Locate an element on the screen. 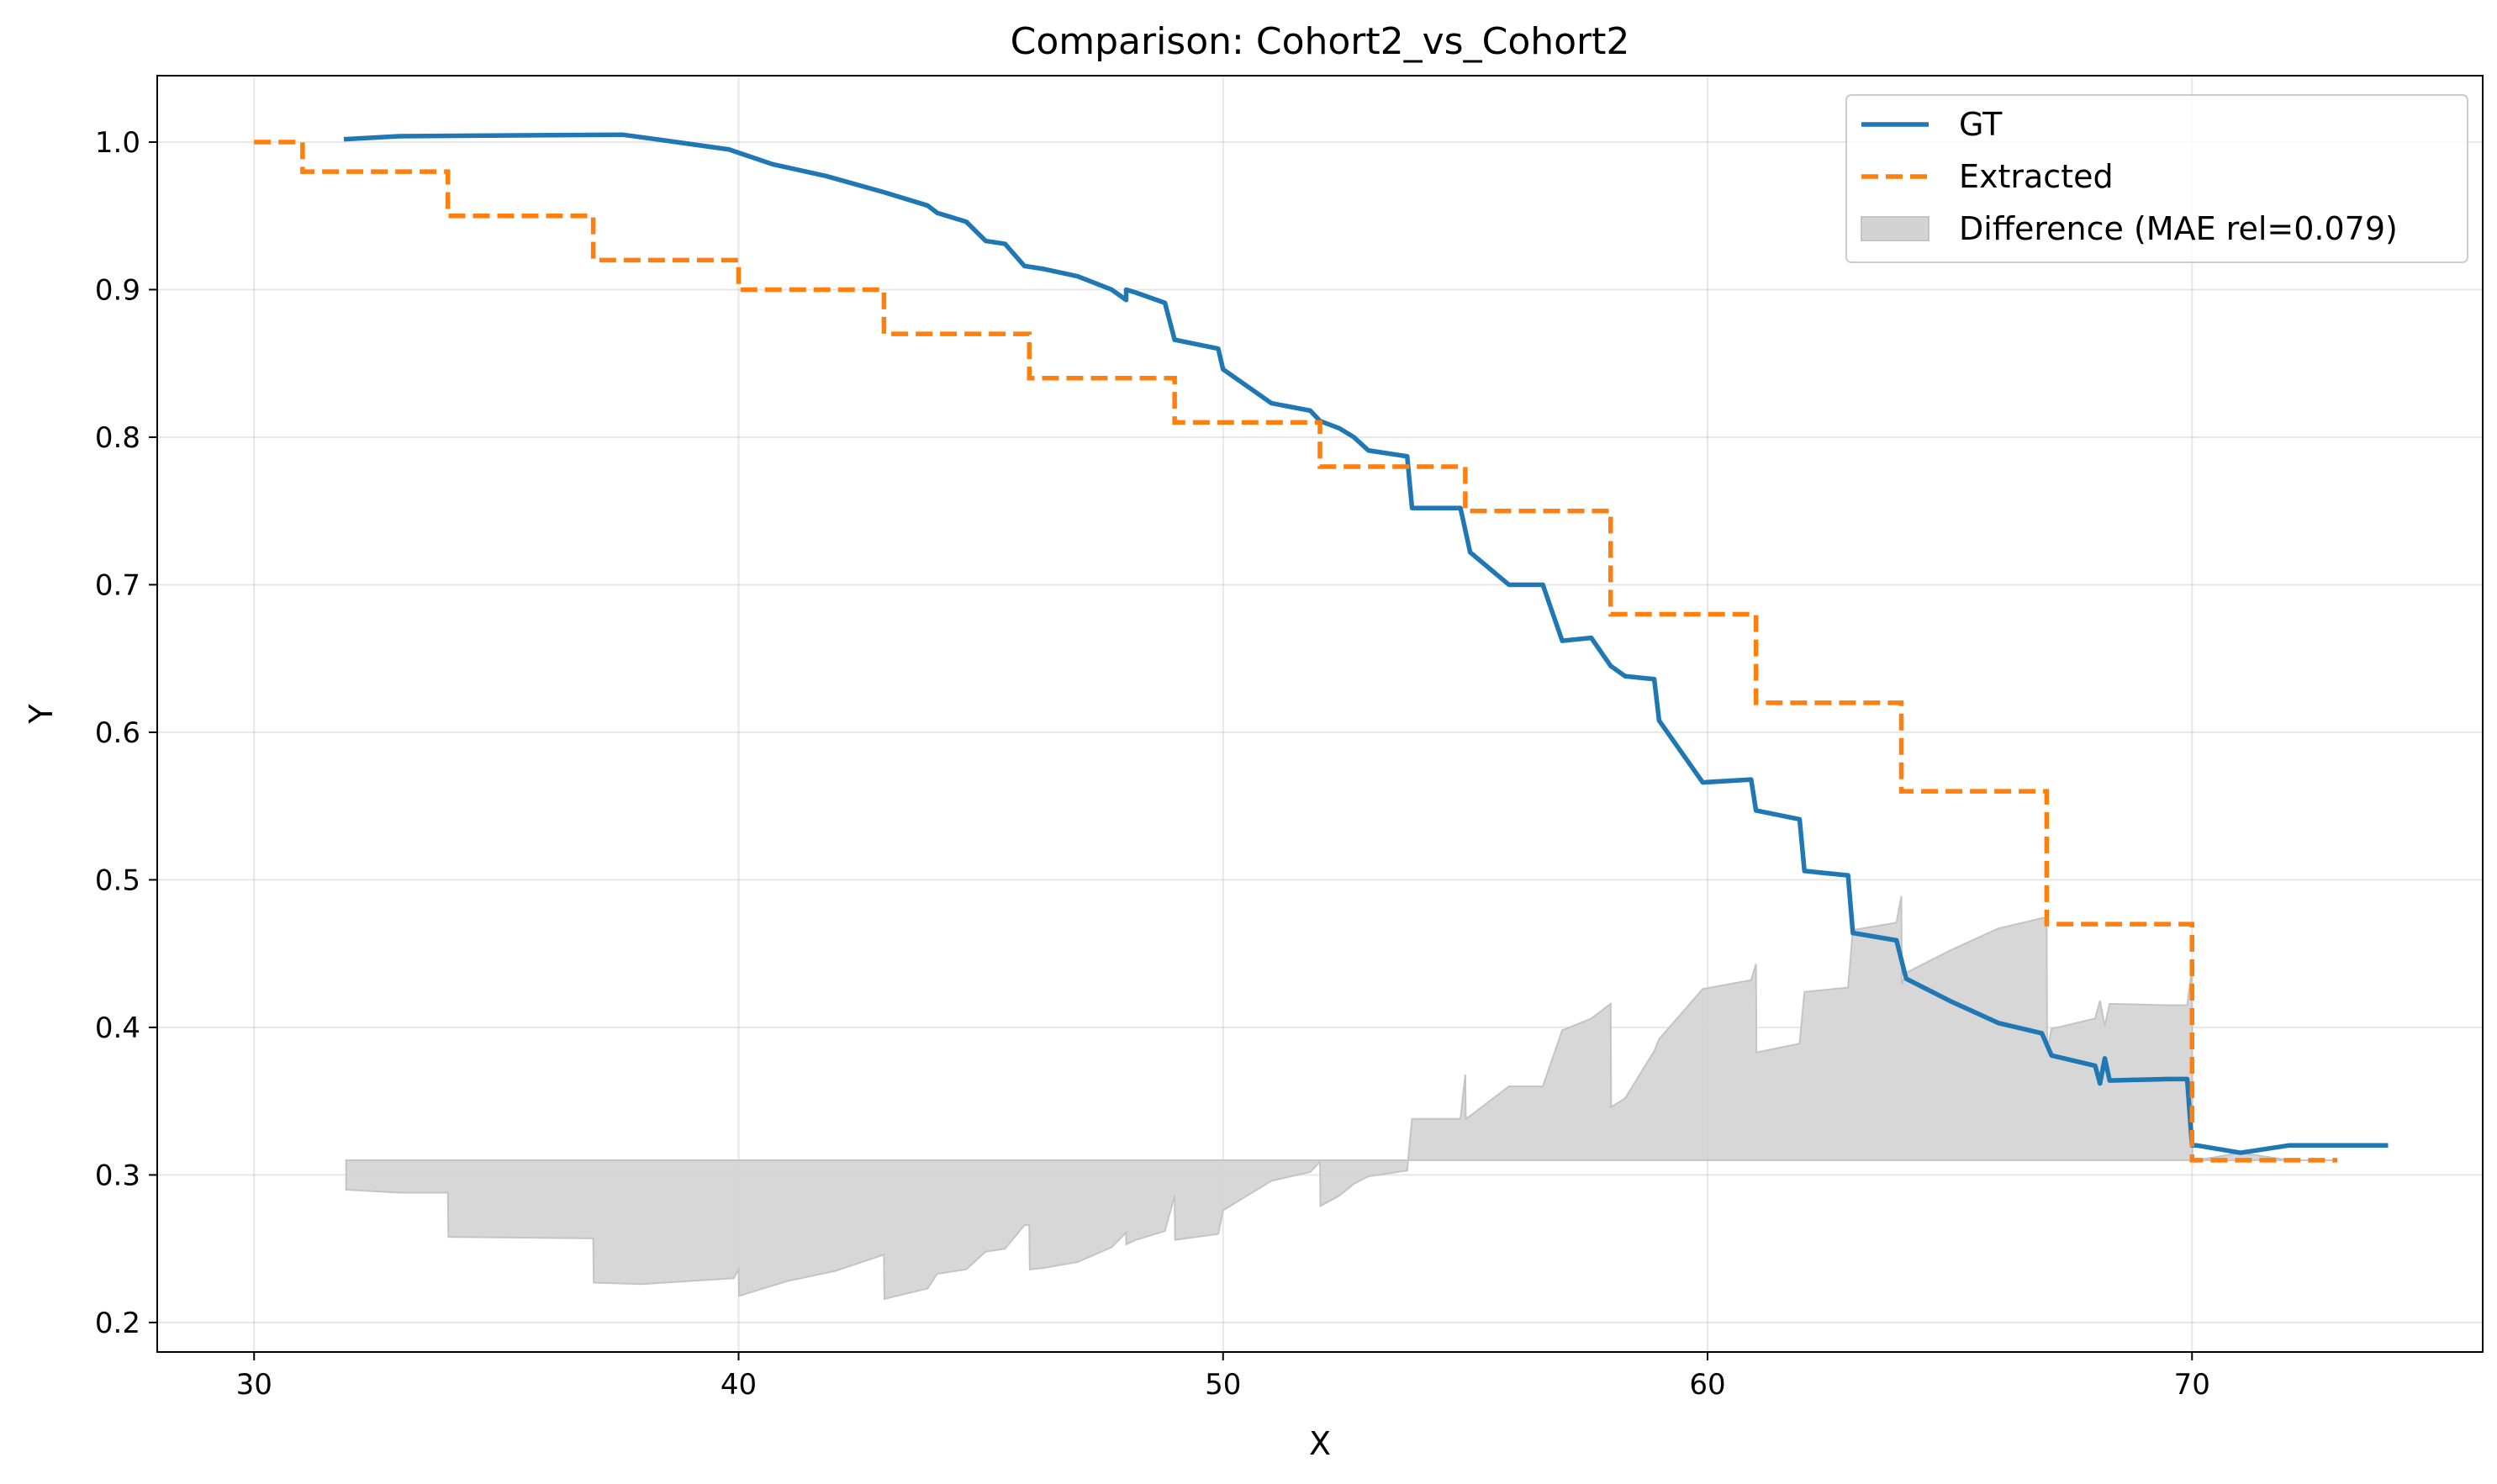 The height and width of the screenshot is (1484, 2497). y-tick-label: 0.5 is located at coordinates (117, 880).